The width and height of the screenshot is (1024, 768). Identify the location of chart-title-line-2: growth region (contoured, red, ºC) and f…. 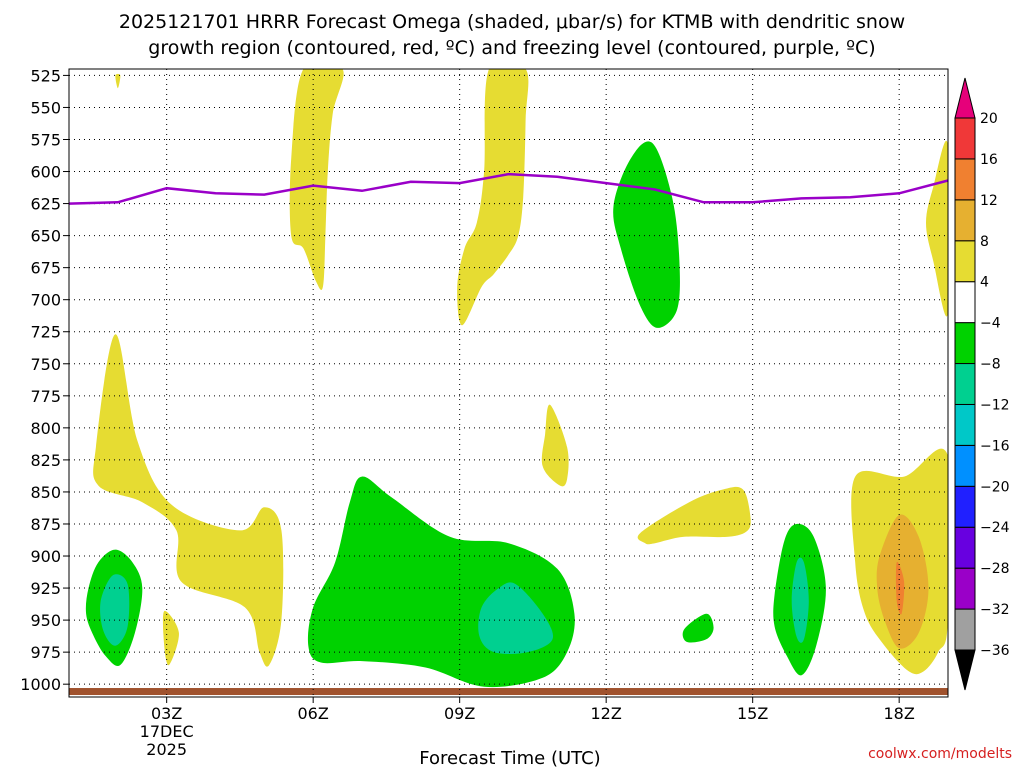
(511, 48).